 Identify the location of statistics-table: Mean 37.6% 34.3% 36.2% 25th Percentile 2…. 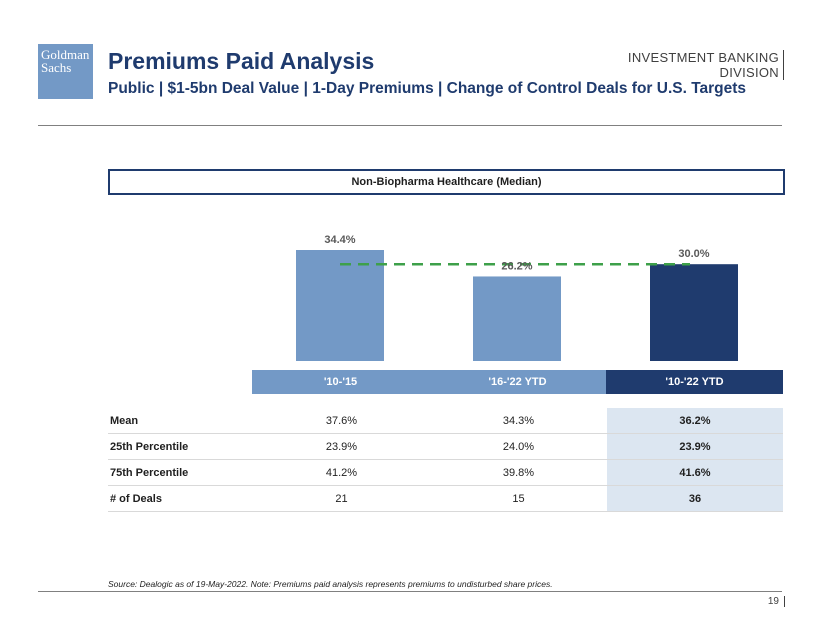
(445, 460).